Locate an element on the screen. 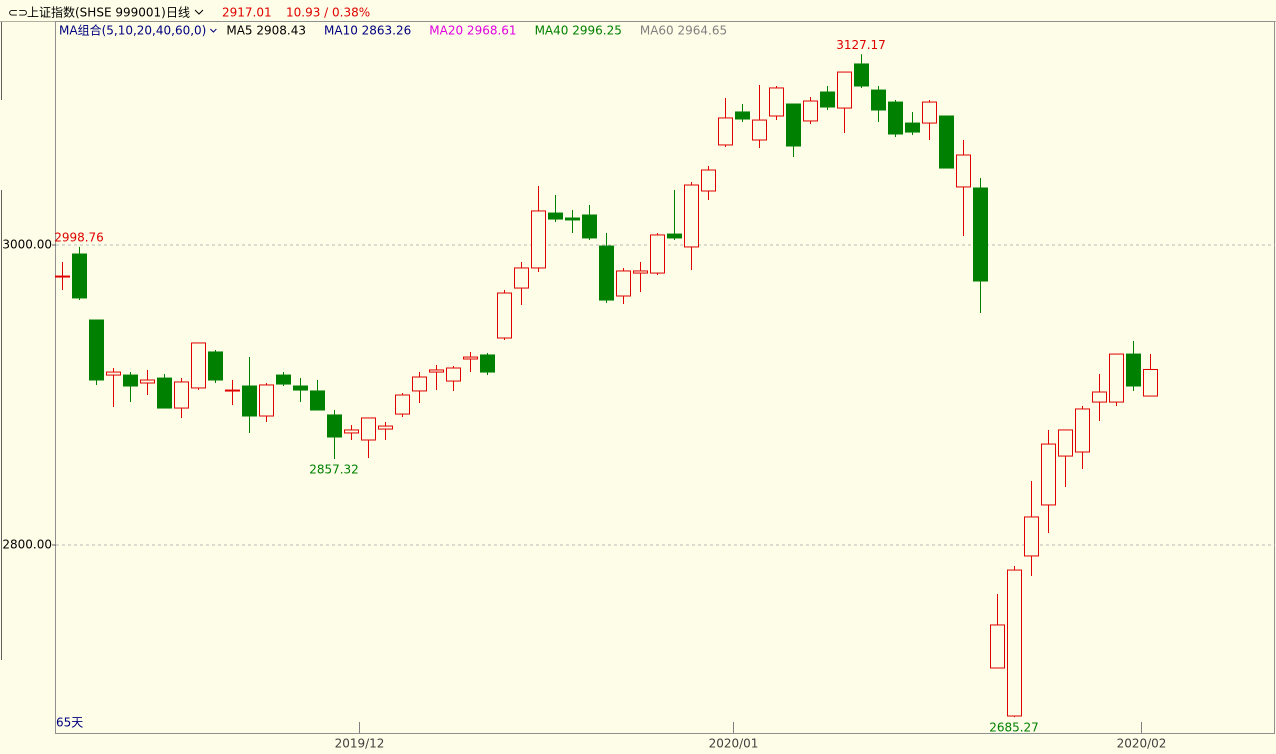  extreme-label: 2857.32 is located at coordinates (334, 470).